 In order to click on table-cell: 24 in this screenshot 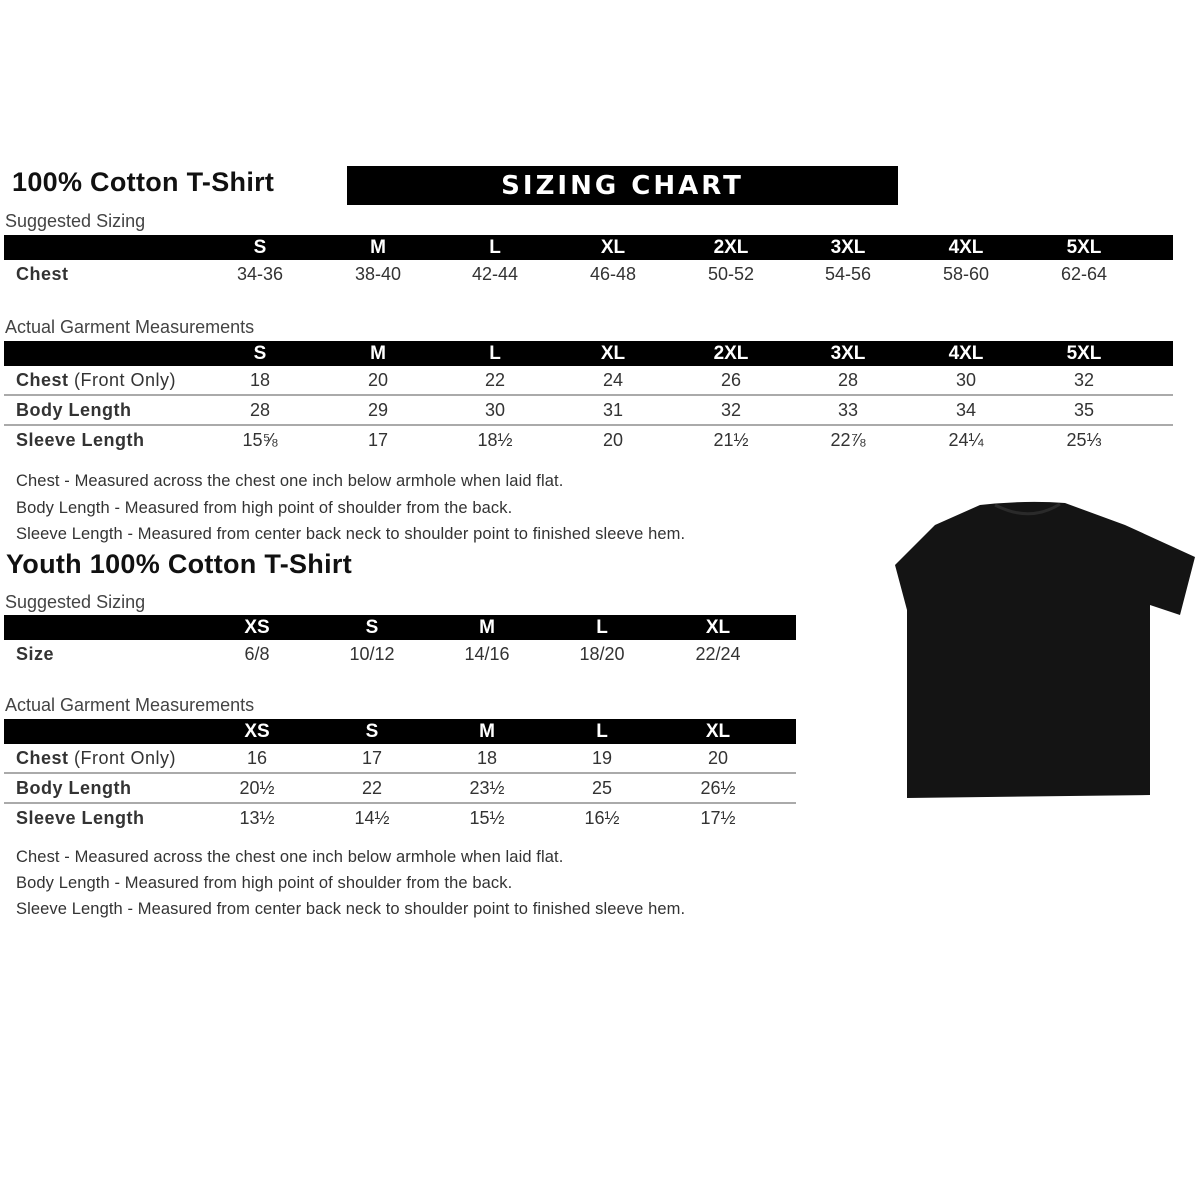, I will do `click(613, 380)`.